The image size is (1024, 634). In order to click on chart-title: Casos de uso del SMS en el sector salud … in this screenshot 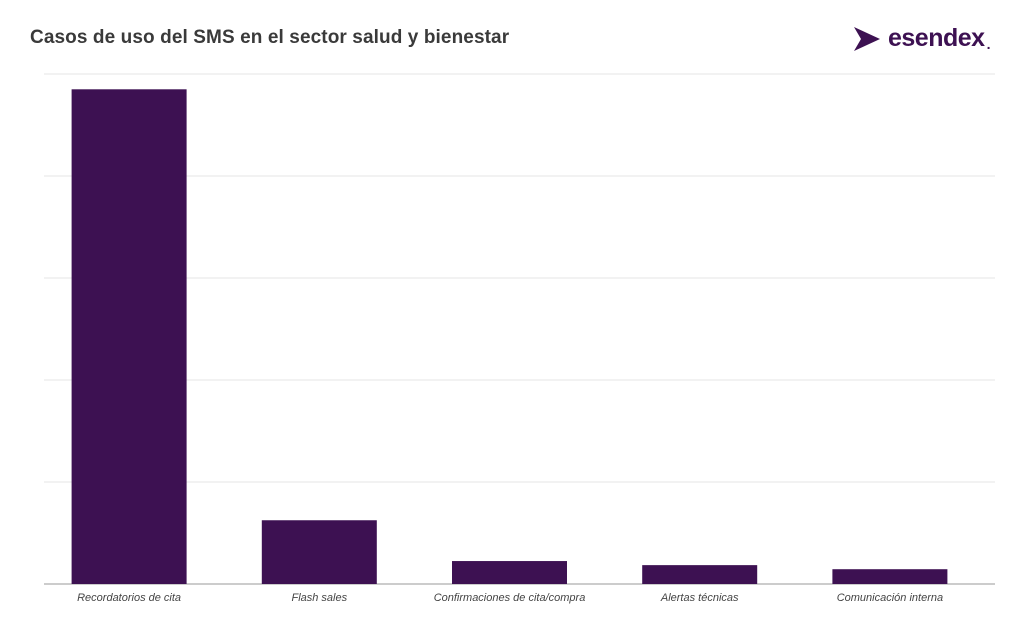, I will do `click(270, 37)`.